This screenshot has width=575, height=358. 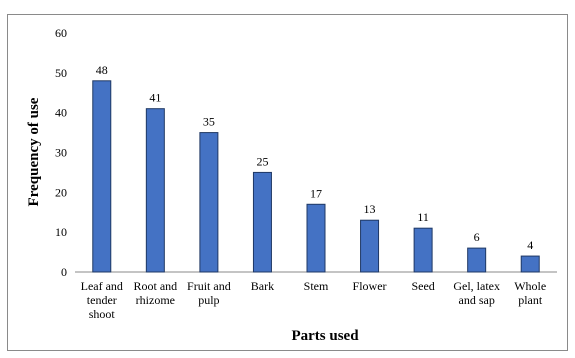 I want to click on y-tick-label: 10, so click(x=61, y=232).